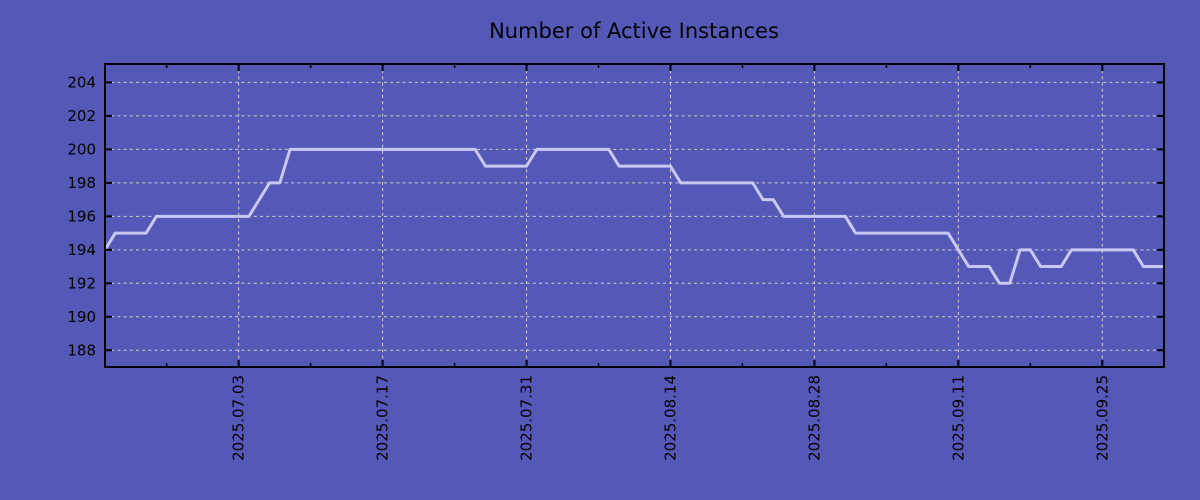  Describe the element at coordinates (527, 418) in the screenshot. I see `x-tick-label: 2025.07.31` at that location.